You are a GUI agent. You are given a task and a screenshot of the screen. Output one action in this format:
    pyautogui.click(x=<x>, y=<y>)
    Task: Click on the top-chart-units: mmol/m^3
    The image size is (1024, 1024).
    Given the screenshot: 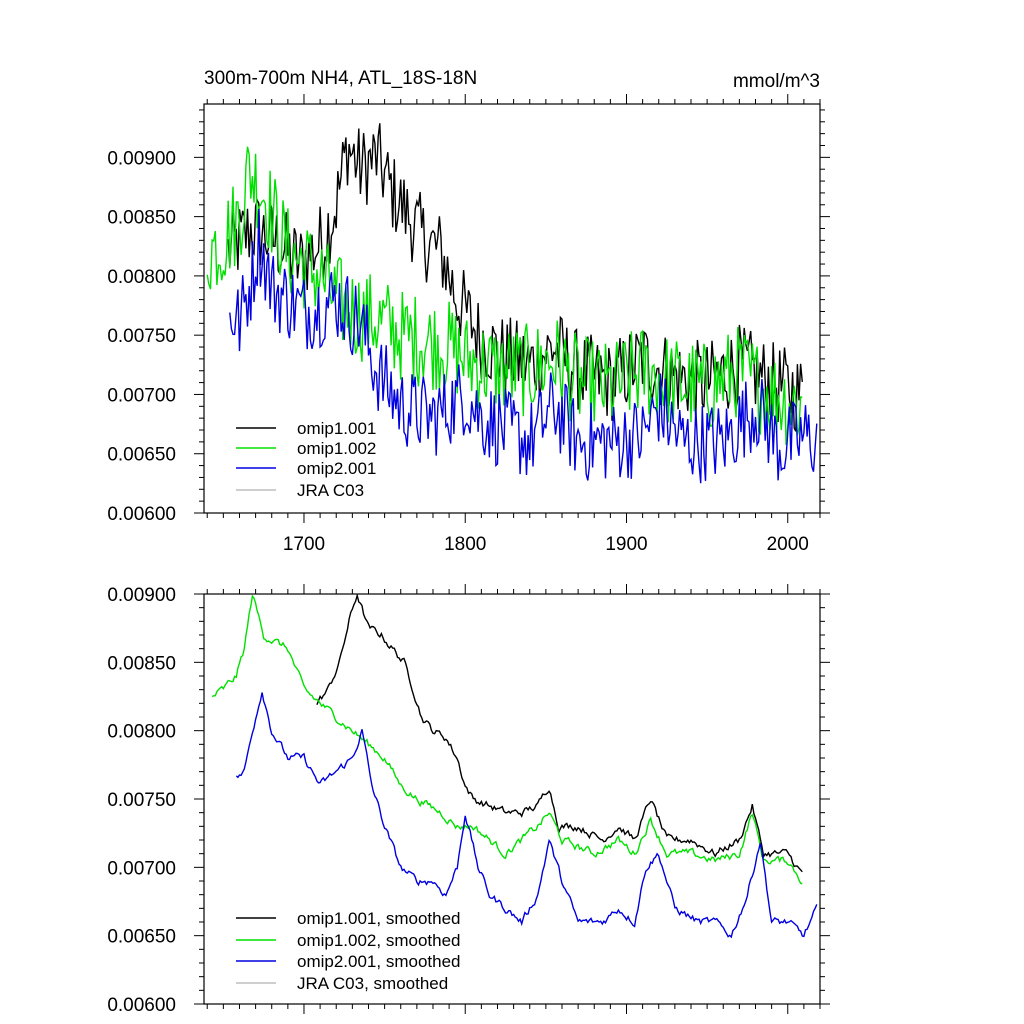 What is the action you would take?
    pyautogui.click(x=776, y=81)
    